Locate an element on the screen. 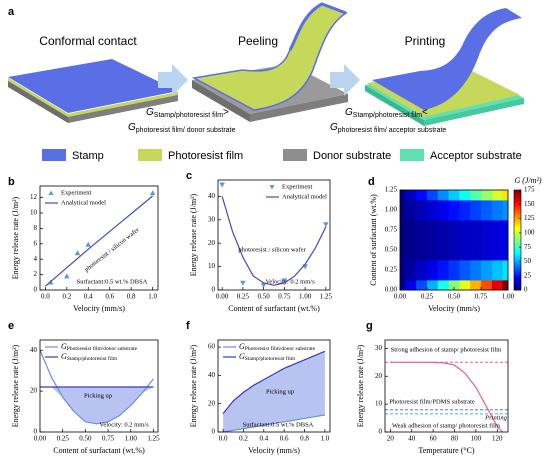 This screenshot has width=550, height=462. annotation: Picking up is located at coordinates (98, 395).